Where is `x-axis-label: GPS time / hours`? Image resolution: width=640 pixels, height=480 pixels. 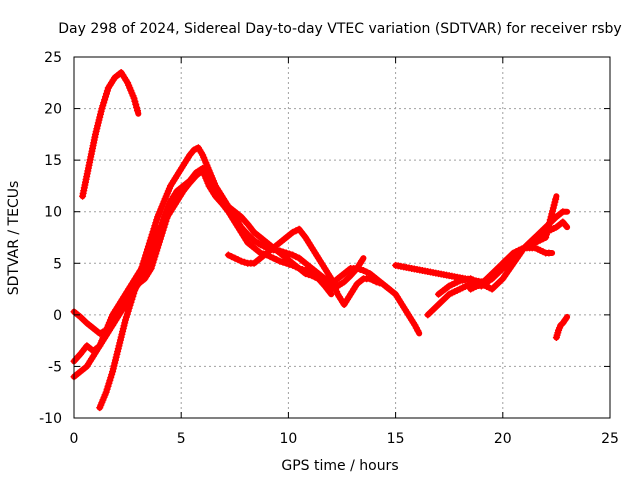 x-axis-label: GPS time / hours is located at coordinates (339, 466).